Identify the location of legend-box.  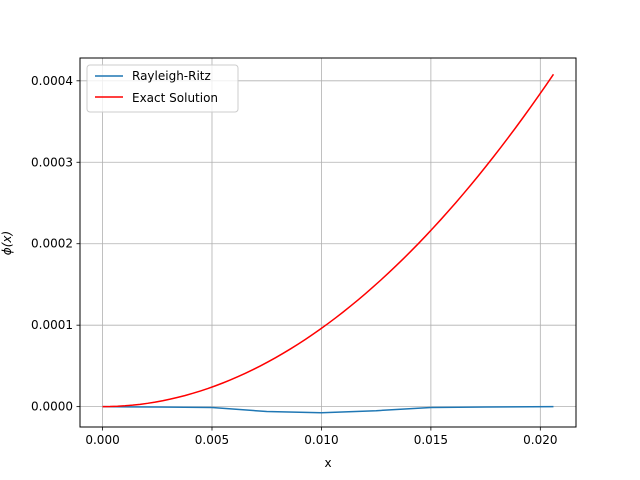
(162, 88).